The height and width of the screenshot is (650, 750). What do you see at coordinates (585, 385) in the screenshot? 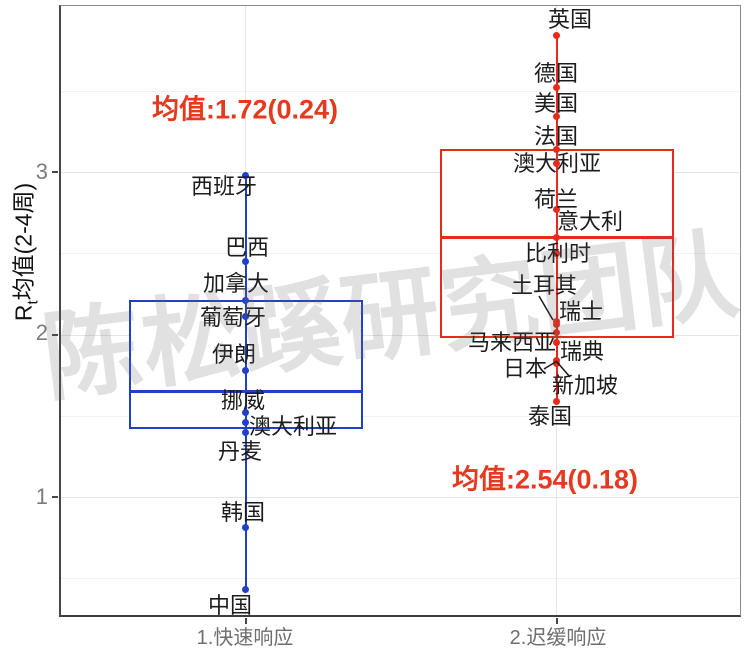
I see `group2-country-label-13: 新加坡` at bounding box center [585, 385].